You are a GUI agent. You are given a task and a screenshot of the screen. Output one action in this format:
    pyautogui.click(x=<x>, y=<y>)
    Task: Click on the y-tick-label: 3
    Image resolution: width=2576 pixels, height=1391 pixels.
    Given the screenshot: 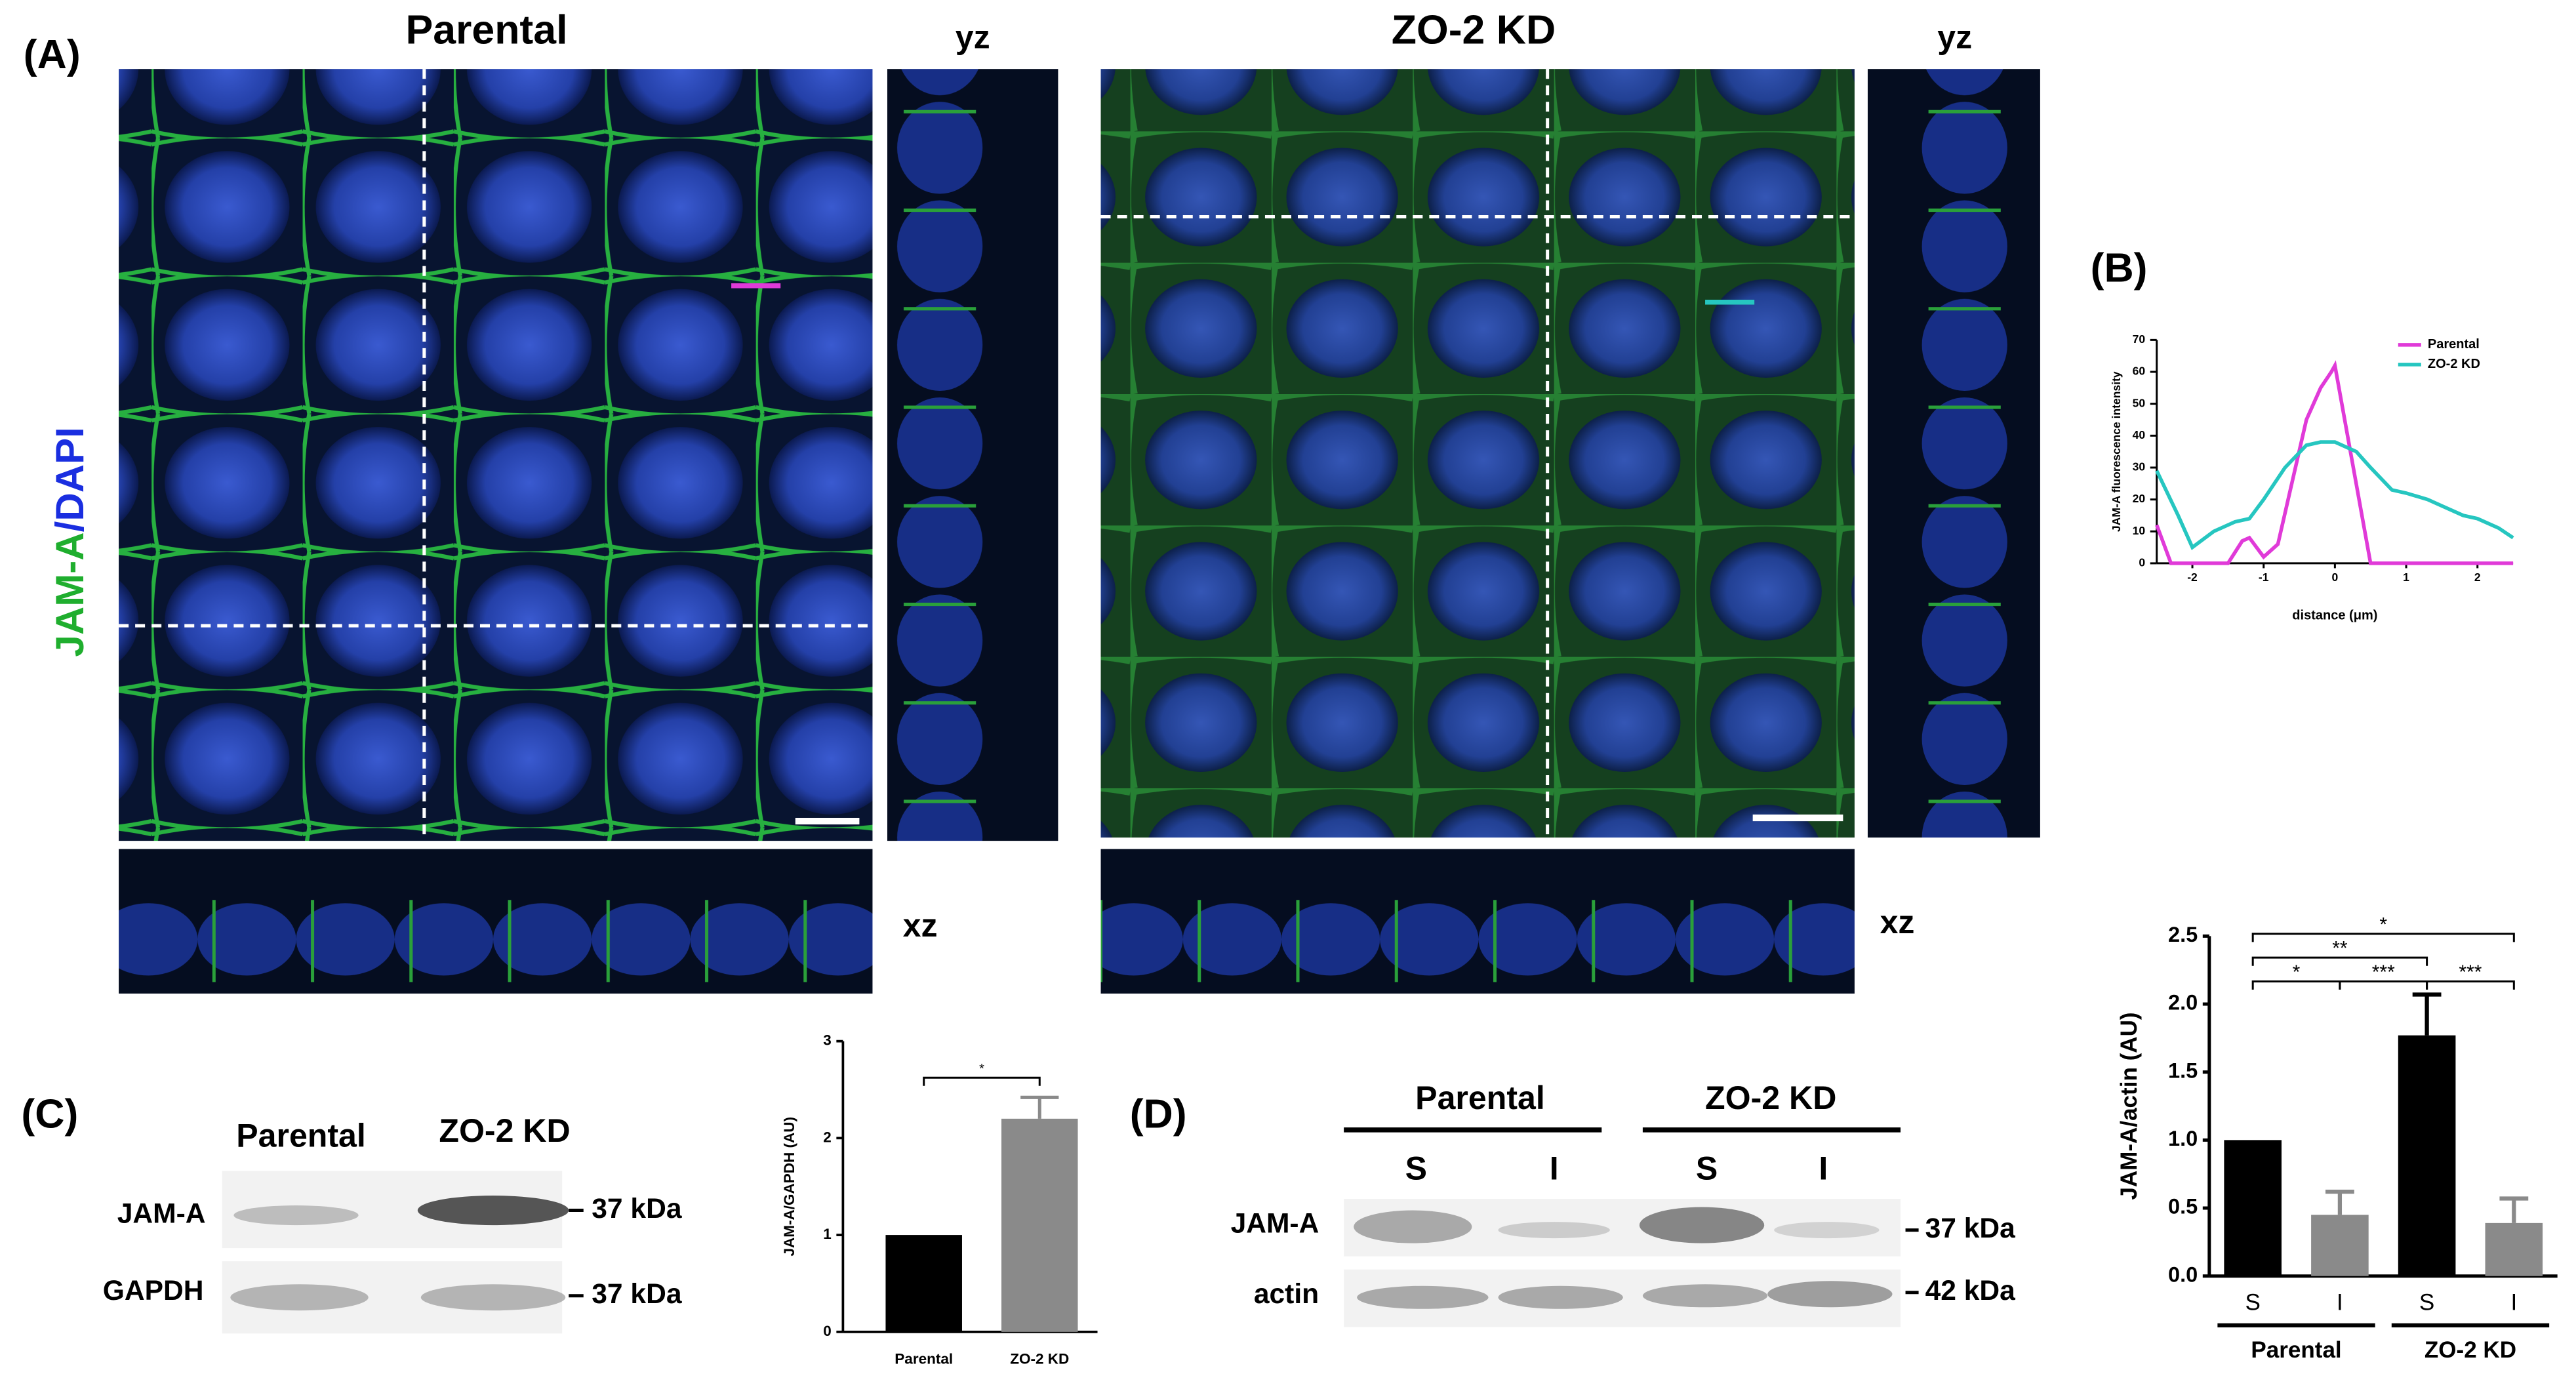 What is the action you would take?
    pyautogui.click(x=827, y=1040)
    